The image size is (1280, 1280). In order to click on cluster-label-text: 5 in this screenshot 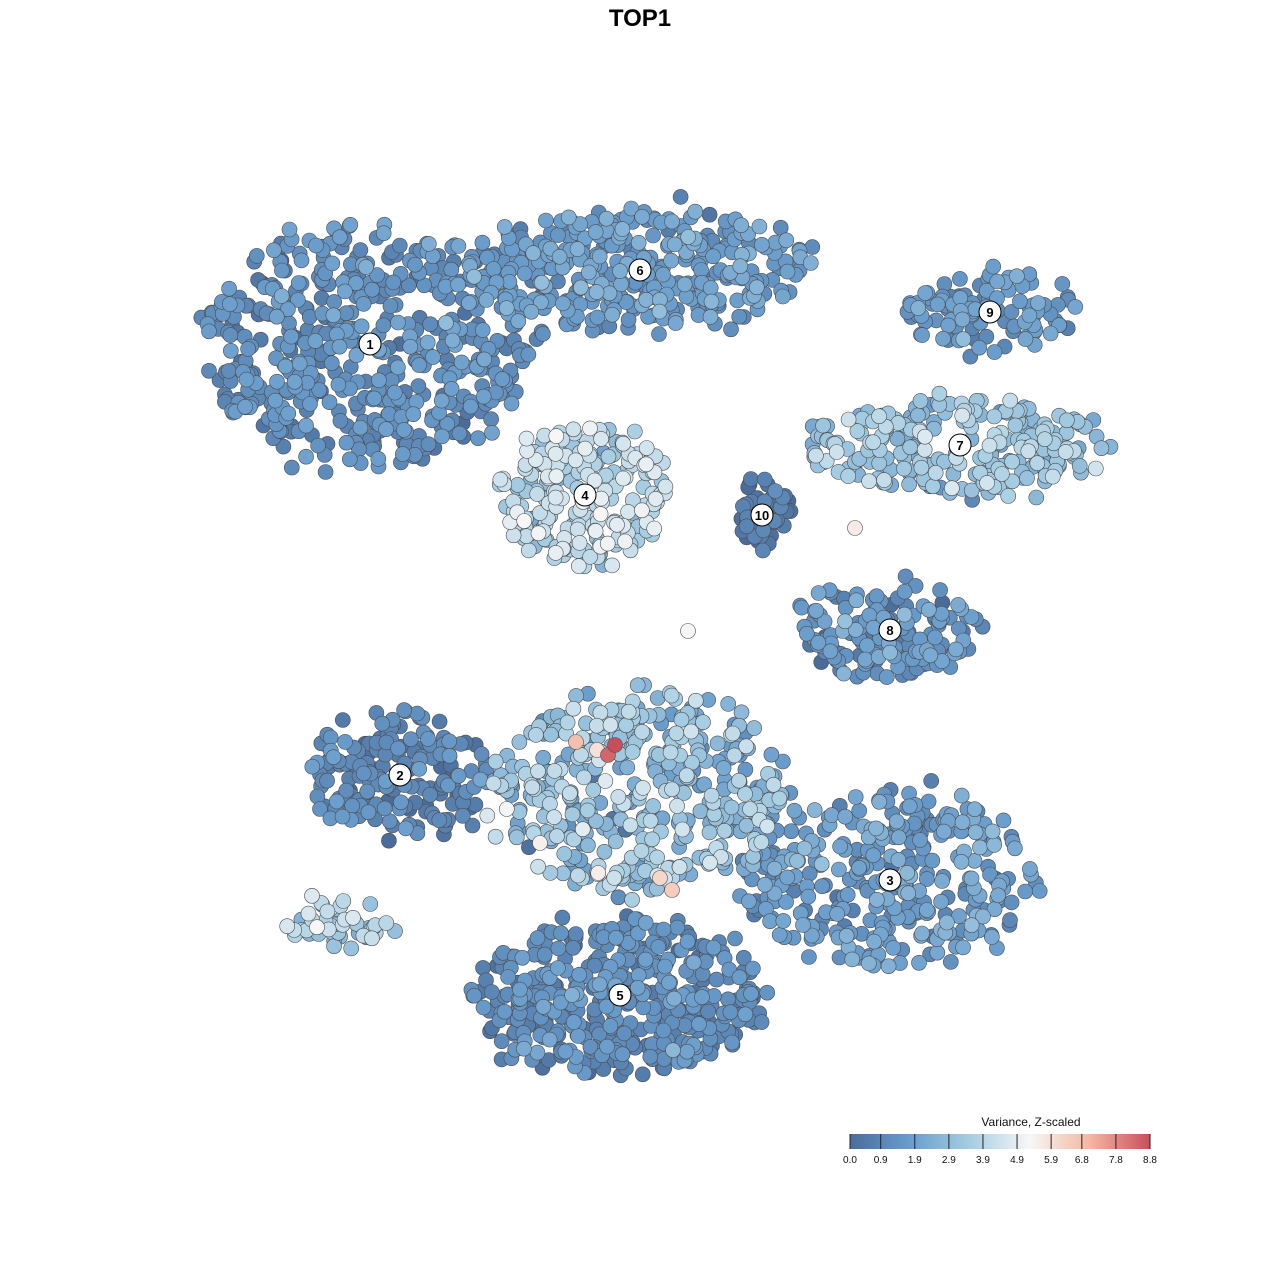, I will do `click(619, 995)`.